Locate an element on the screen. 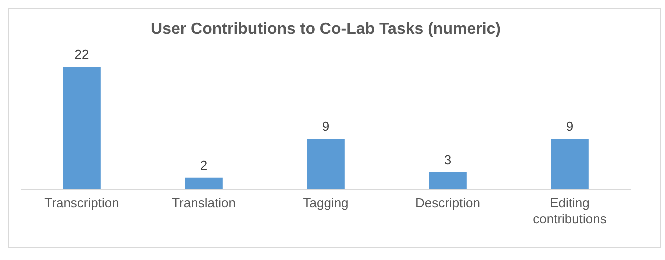  chart-title: User Contributions to Co-Lab Tasks (numeric) is located at coordinates (326, 29).